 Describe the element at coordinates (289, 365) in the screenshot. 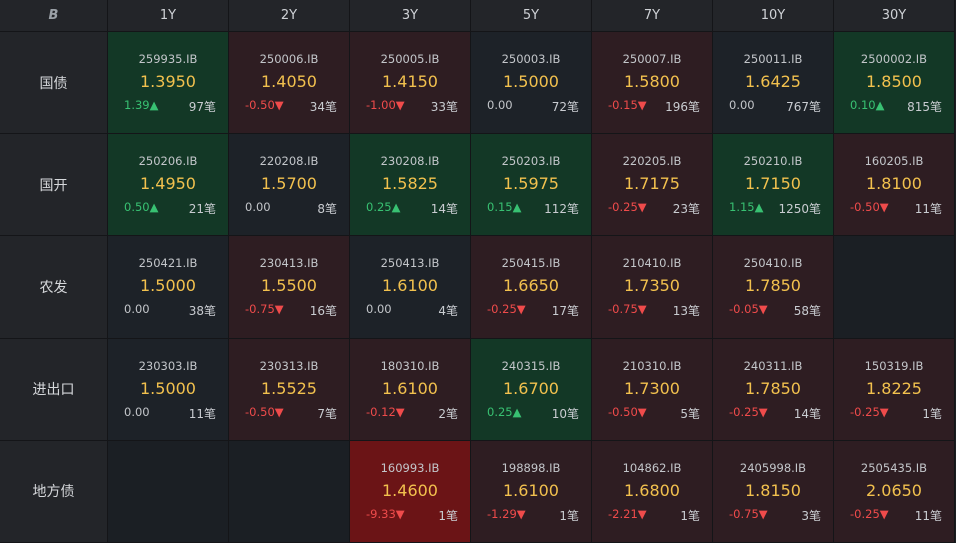

I see `bond-code: 230313.IB` at that location.